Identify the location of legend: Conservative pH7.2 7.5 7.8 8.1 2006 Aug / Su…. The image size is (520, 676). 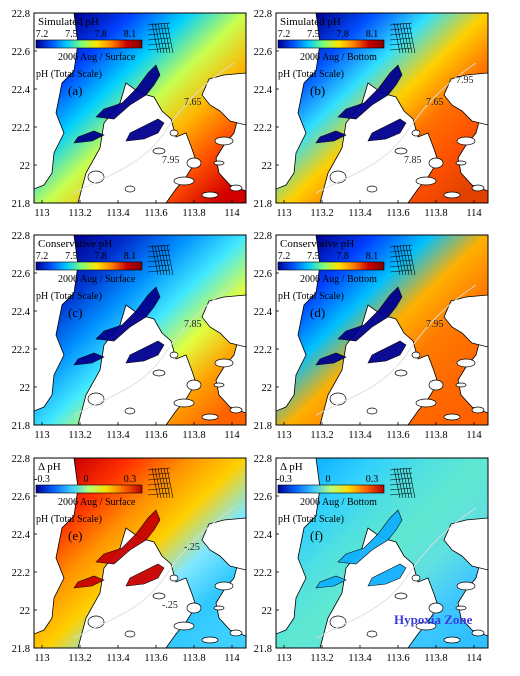
(89, 279).